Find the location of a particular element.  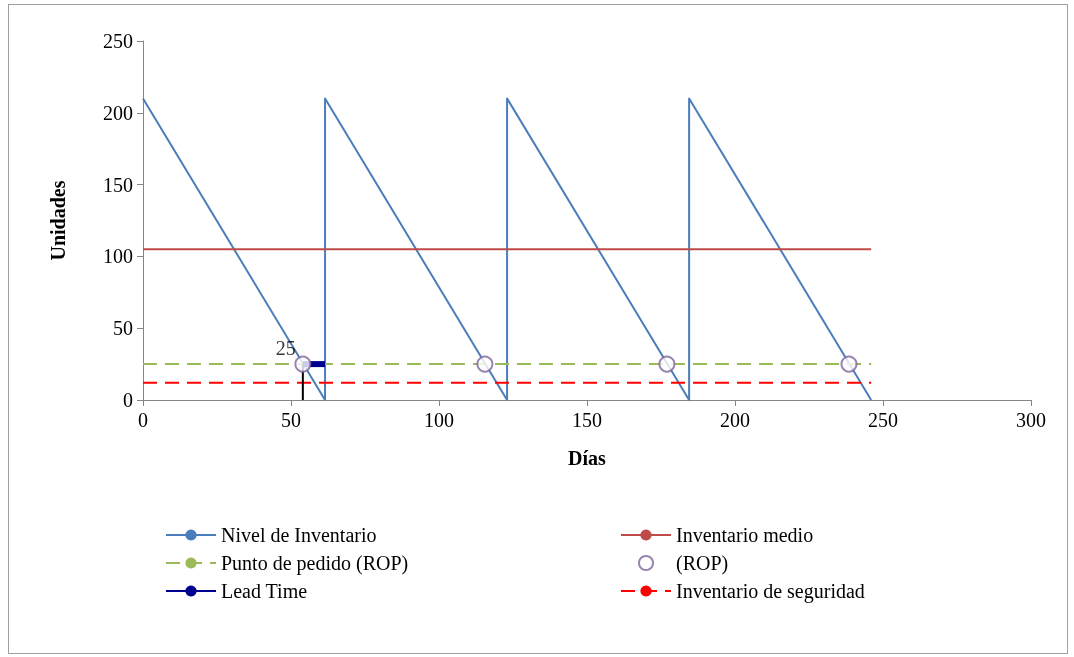

x-tick-label: 50 is located at coordinates (291, 420).